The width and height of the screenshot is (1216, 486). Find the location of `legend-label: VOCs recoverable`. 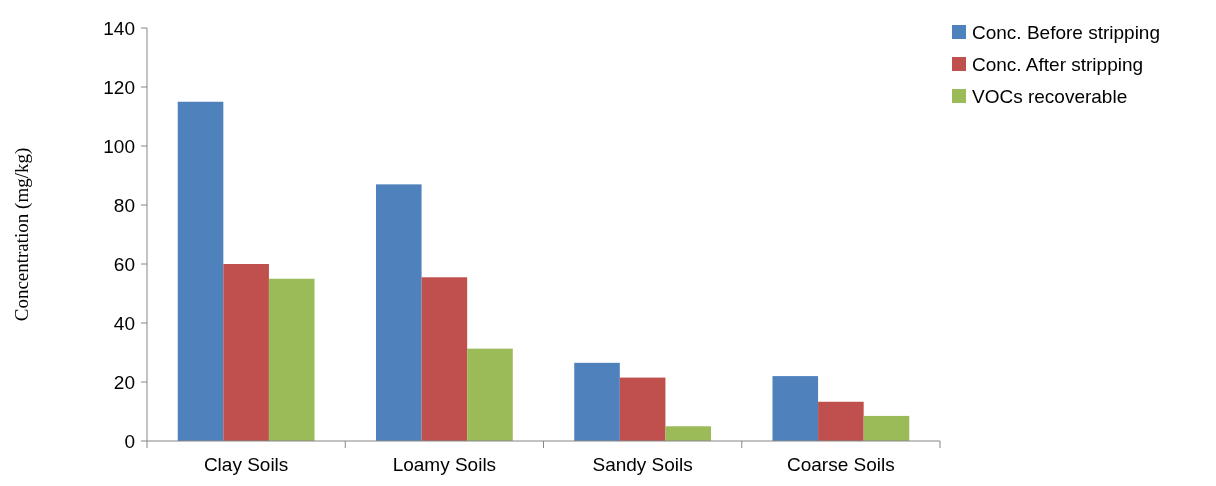

legend-label: VOCs recoverable is located at coordinates (1050, 96).